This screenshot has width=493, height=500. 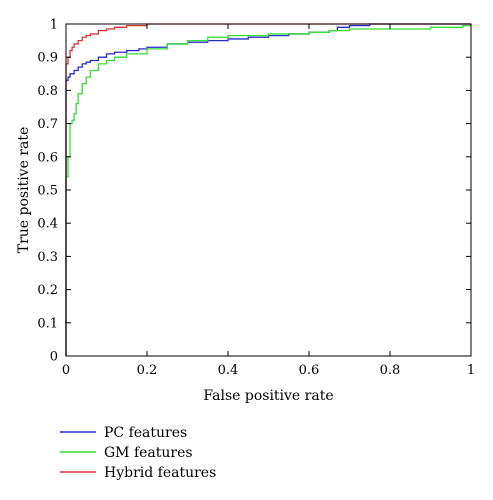 I want to click on y-tick-label: 0.8, so click(x=47, y=91).